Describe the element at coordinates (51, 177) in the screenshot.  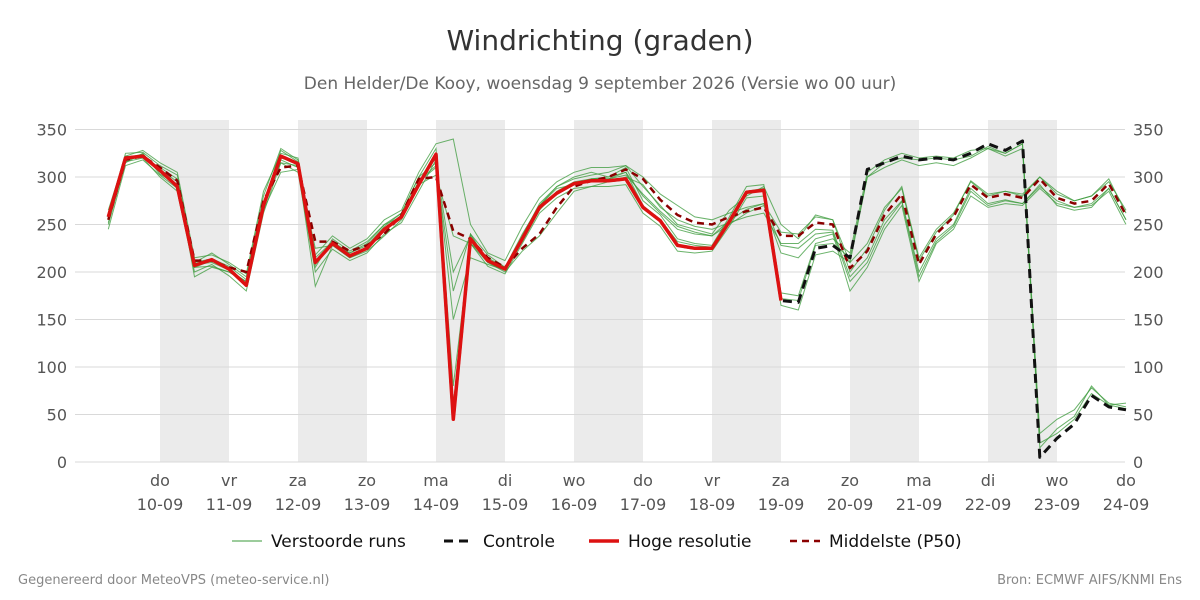
I see `y-tick-left-300: 300` at that location.